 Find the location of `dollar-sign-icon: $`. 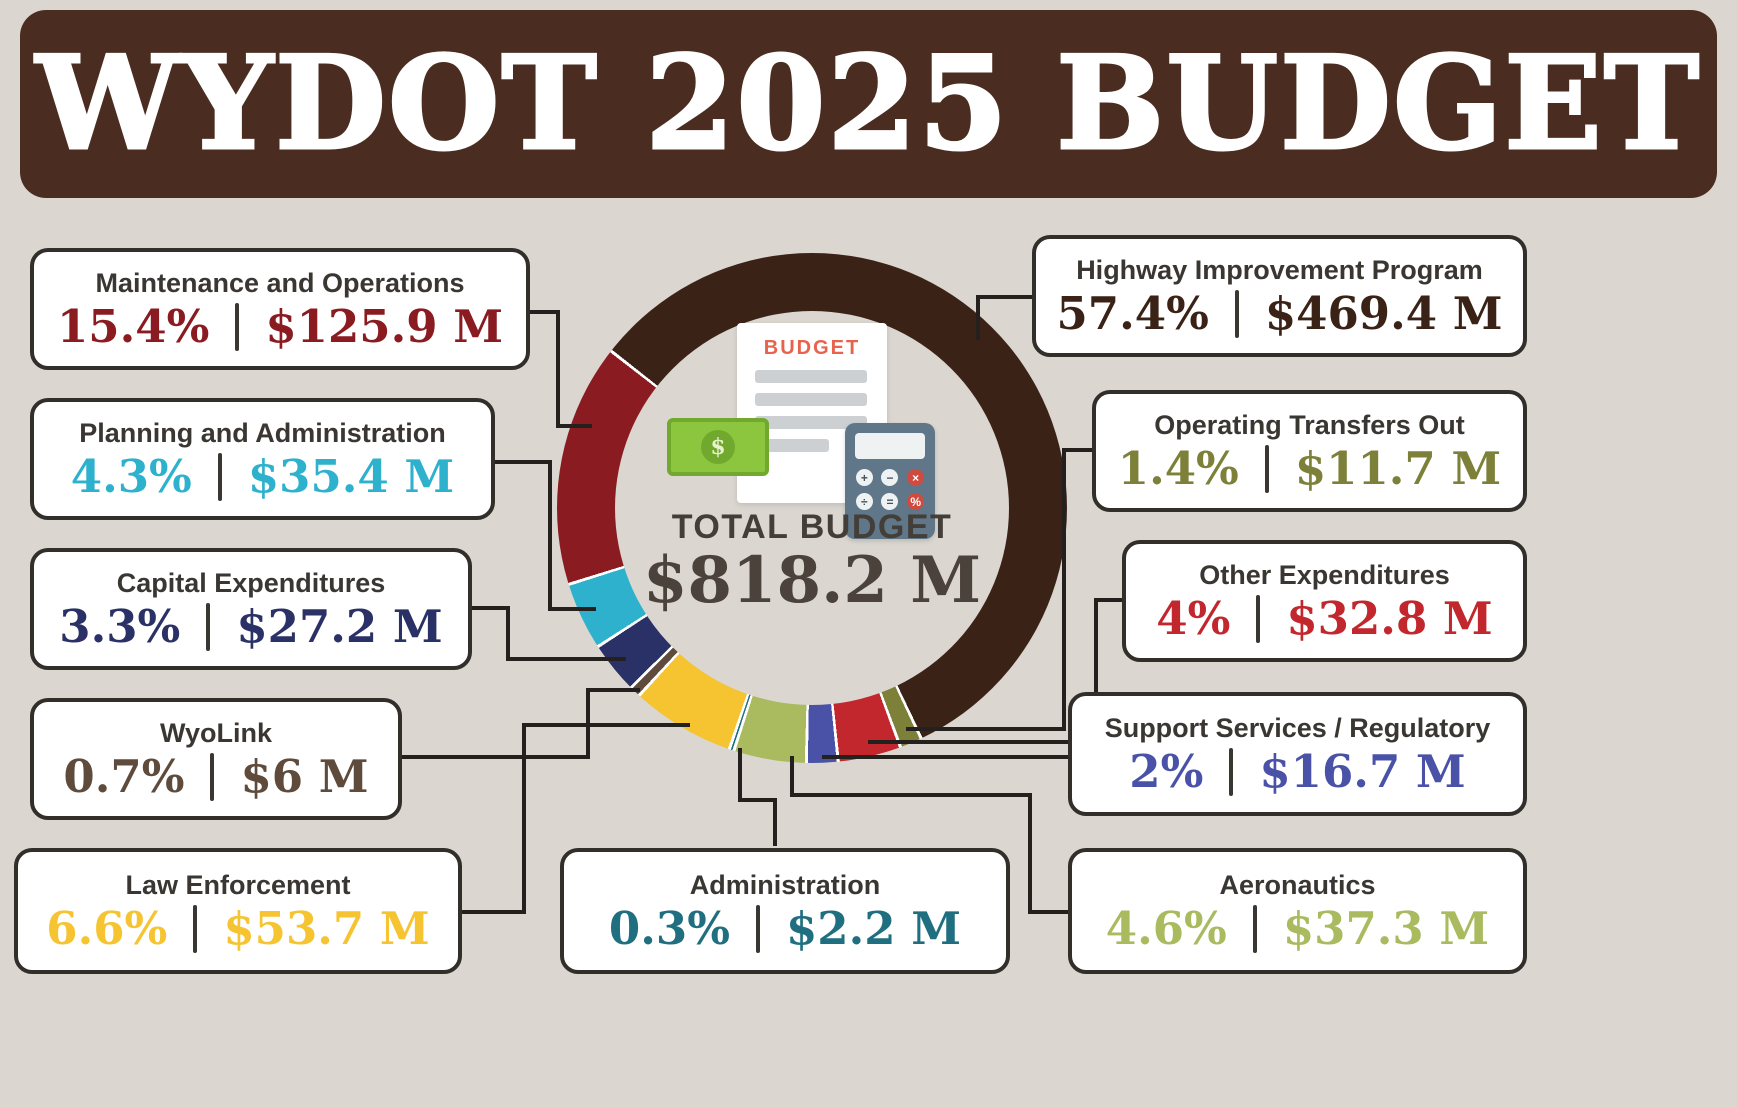

dollar-sign-icon: $ is located at coordinates (718, 447).